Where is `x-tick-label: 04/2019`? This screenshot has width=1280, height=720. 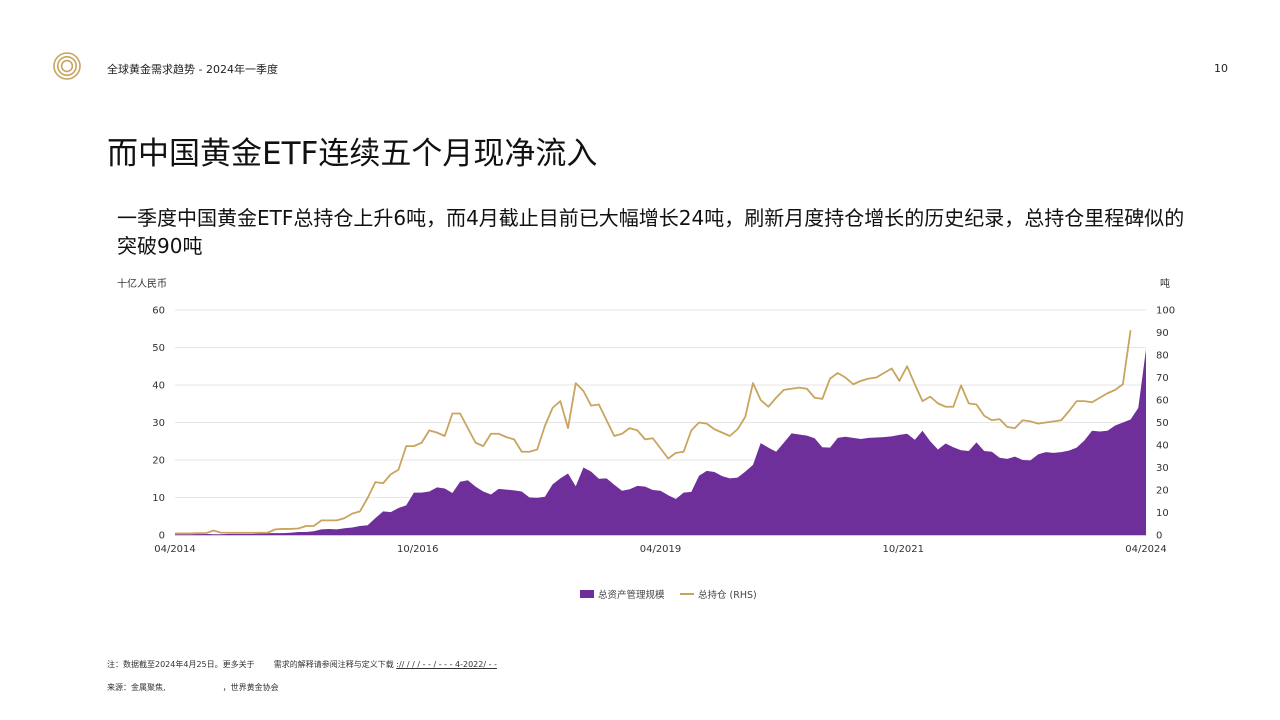 x-tick-label: 04/2019 is located at coordinates (661, 549).